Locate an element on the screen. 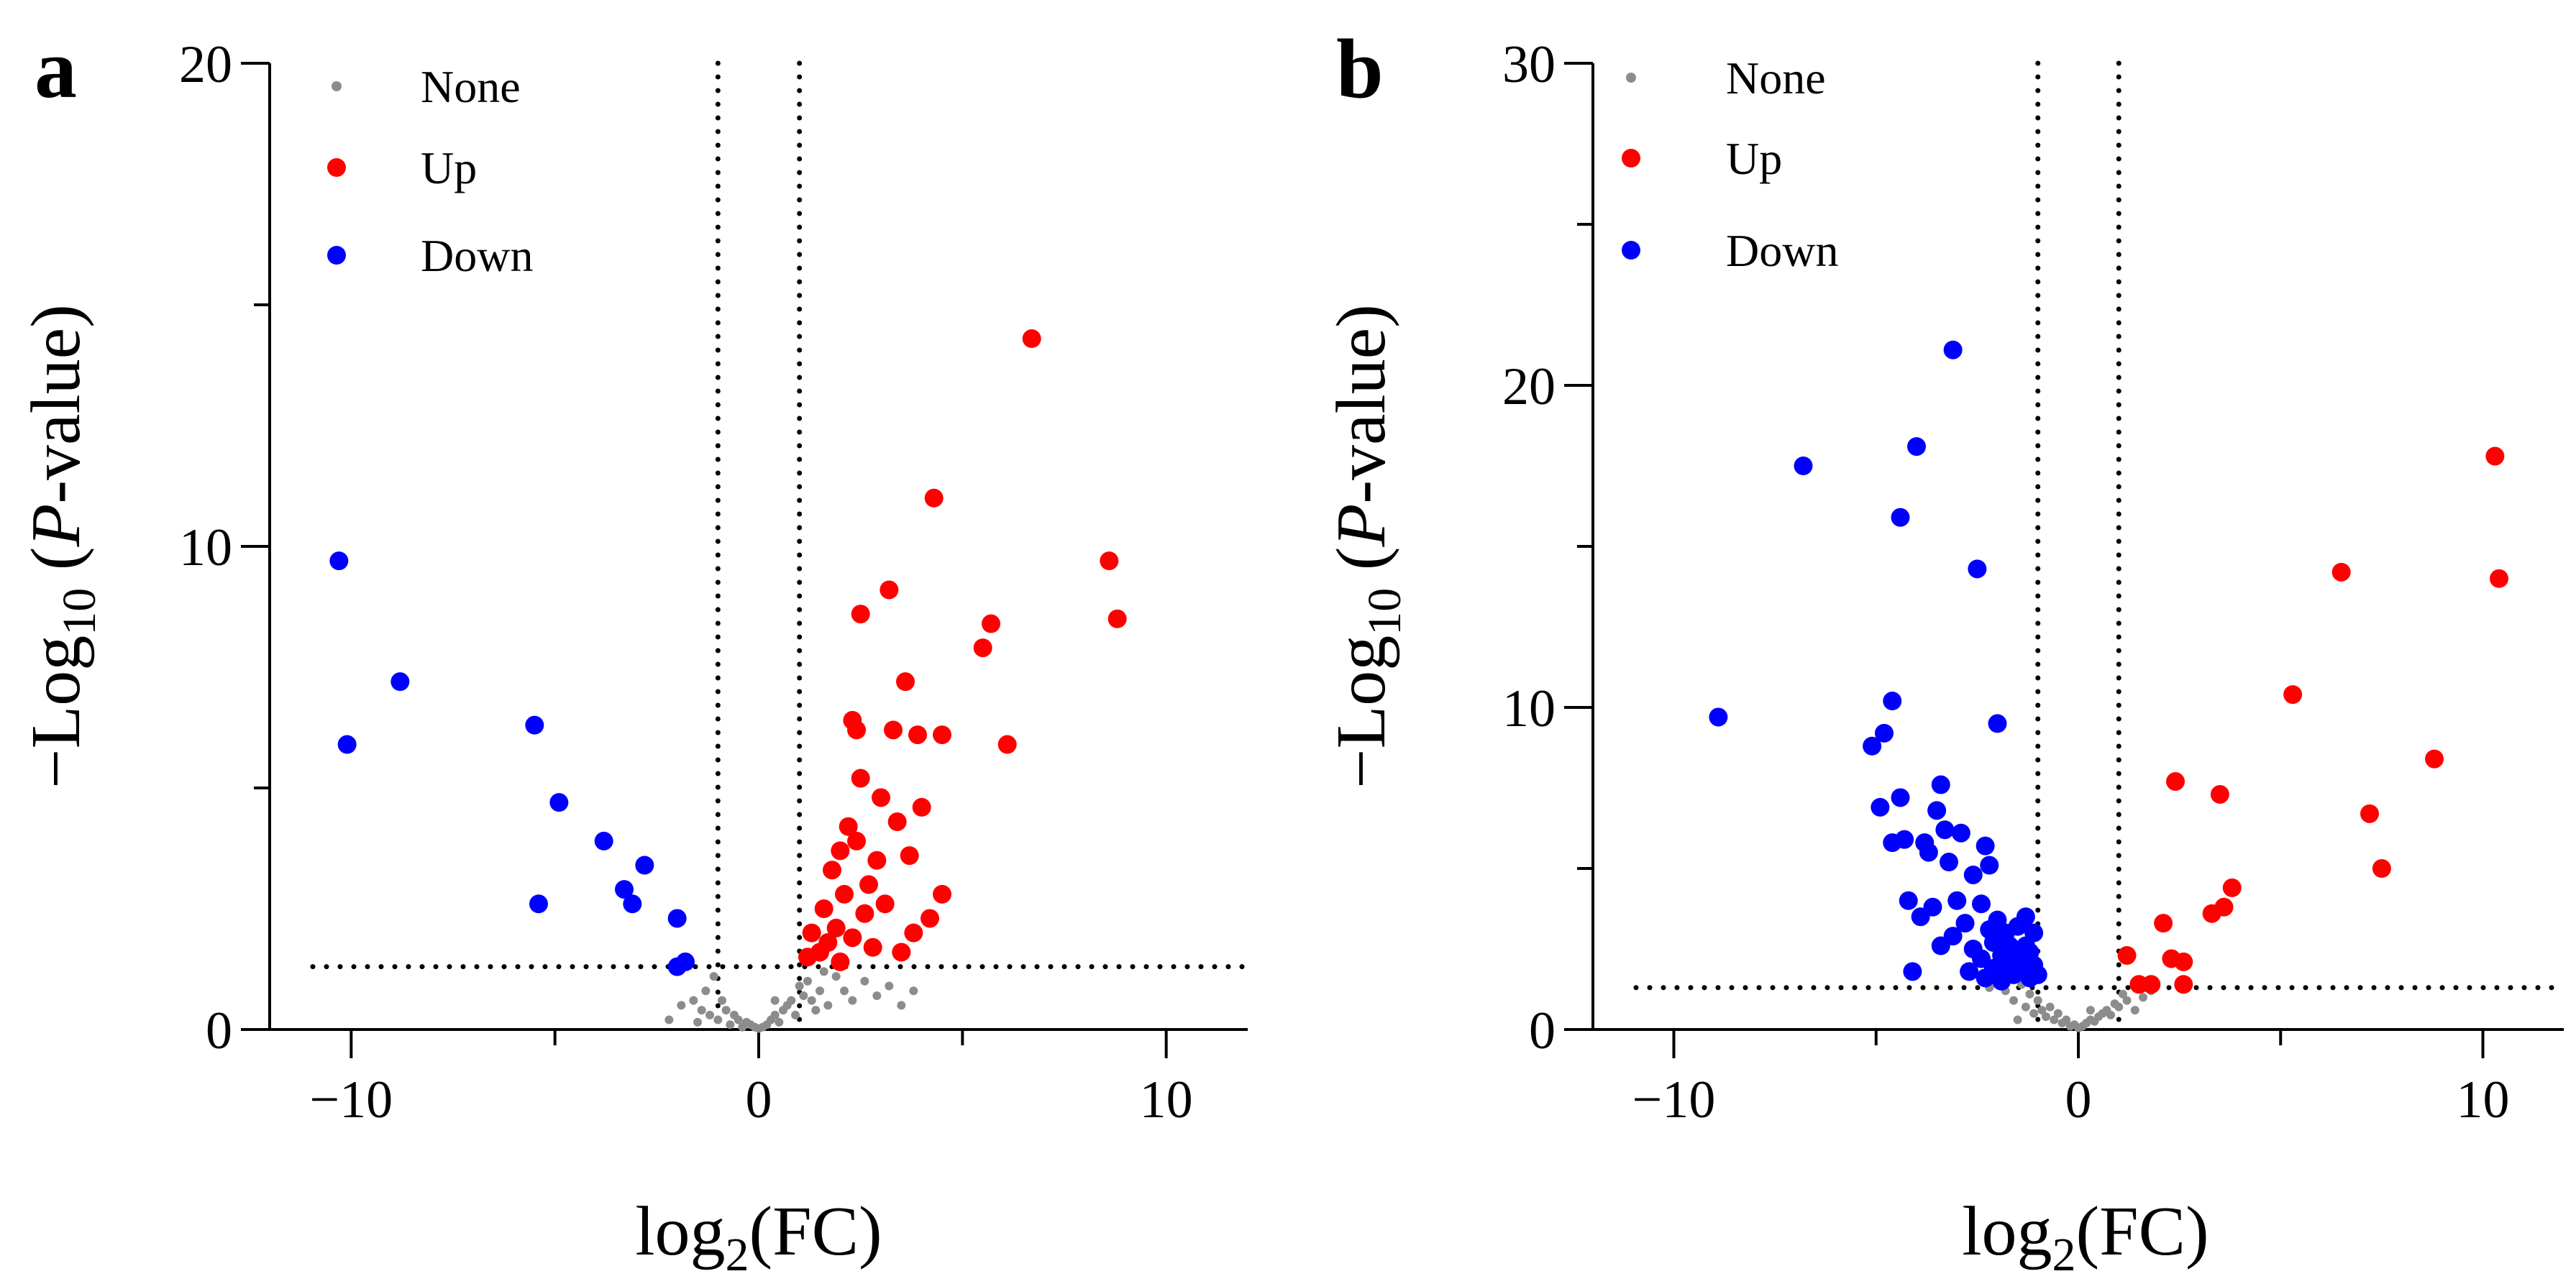  x-axis-label-text: log is located at coordinates (2007, 1231).